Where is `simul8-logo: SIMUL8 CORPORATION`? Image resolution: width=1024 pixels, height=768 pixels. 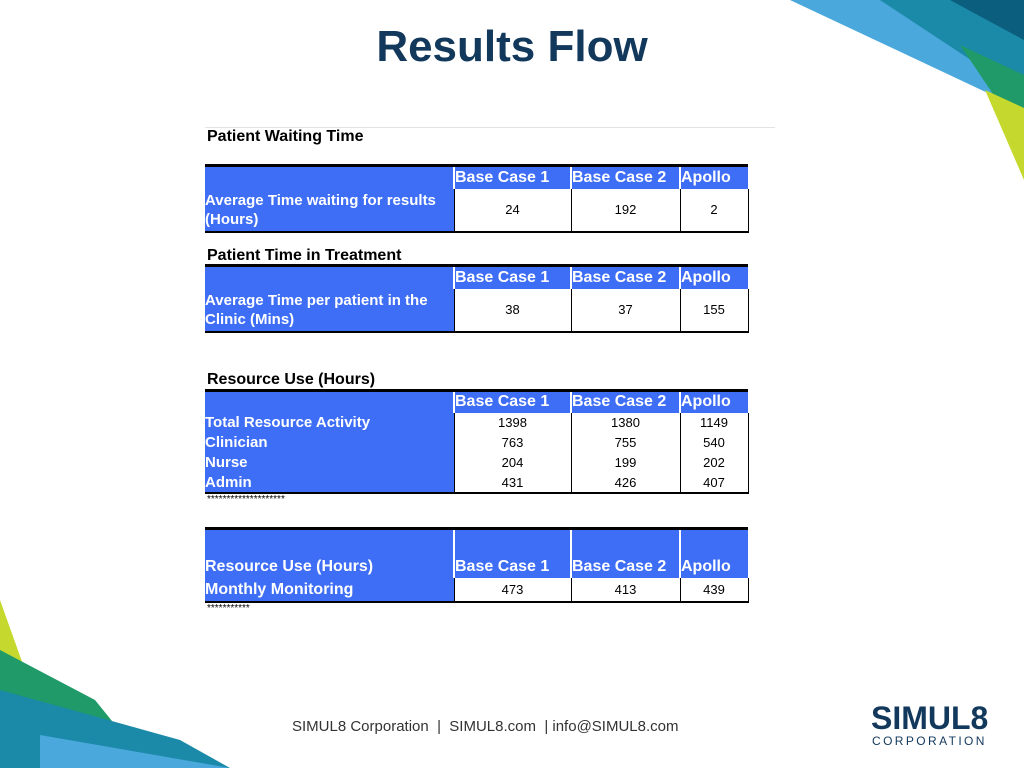 simul8-logo: SIMUL8 CORPORATION is located at coordinates (934, 726).